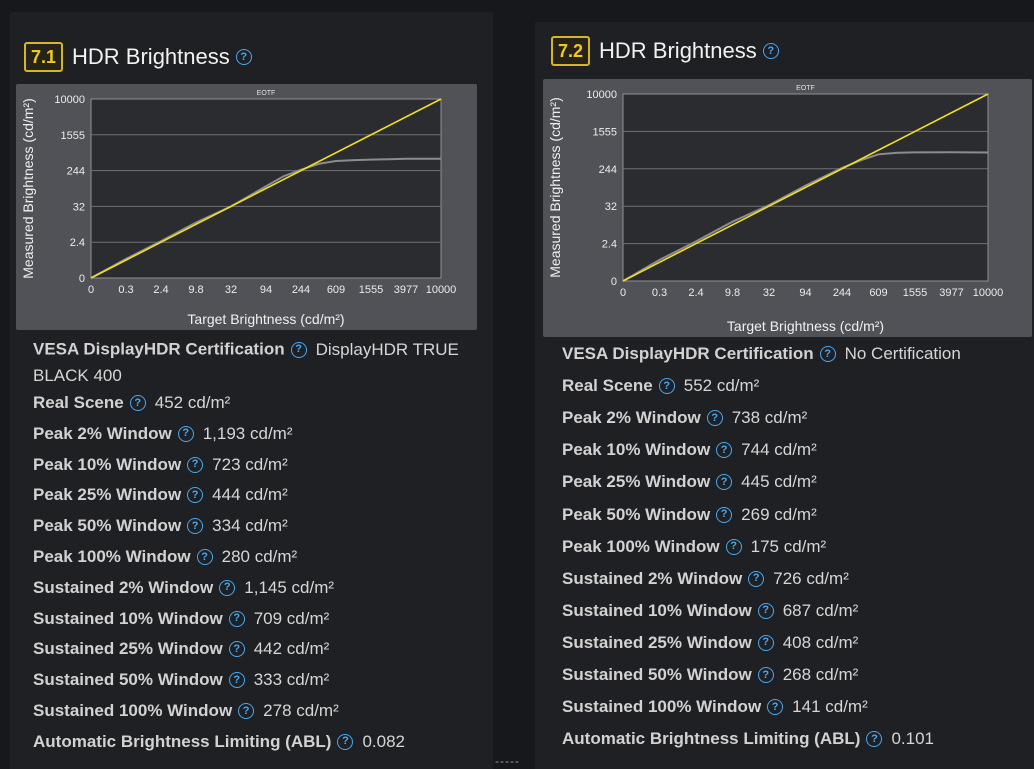 The height and width of the screenshot is (769, 1034). I want to click on metric-value: 1,145 cd/m², so click(289, 587).